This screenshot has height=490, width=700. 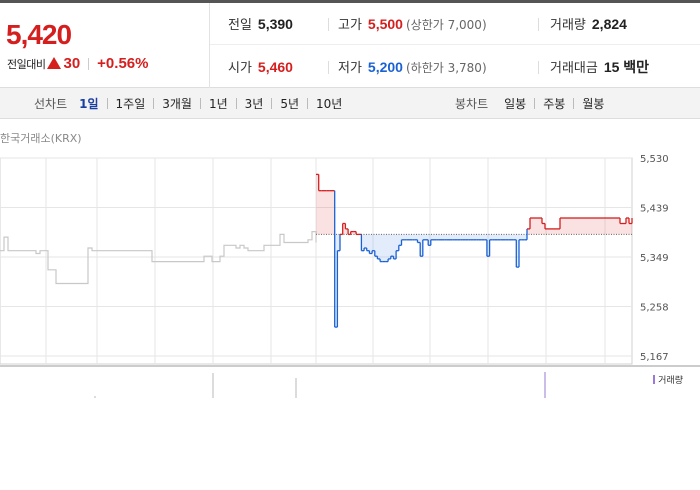 I want to click on volume-legend-label: 거래량, so click(x=670, y=381).